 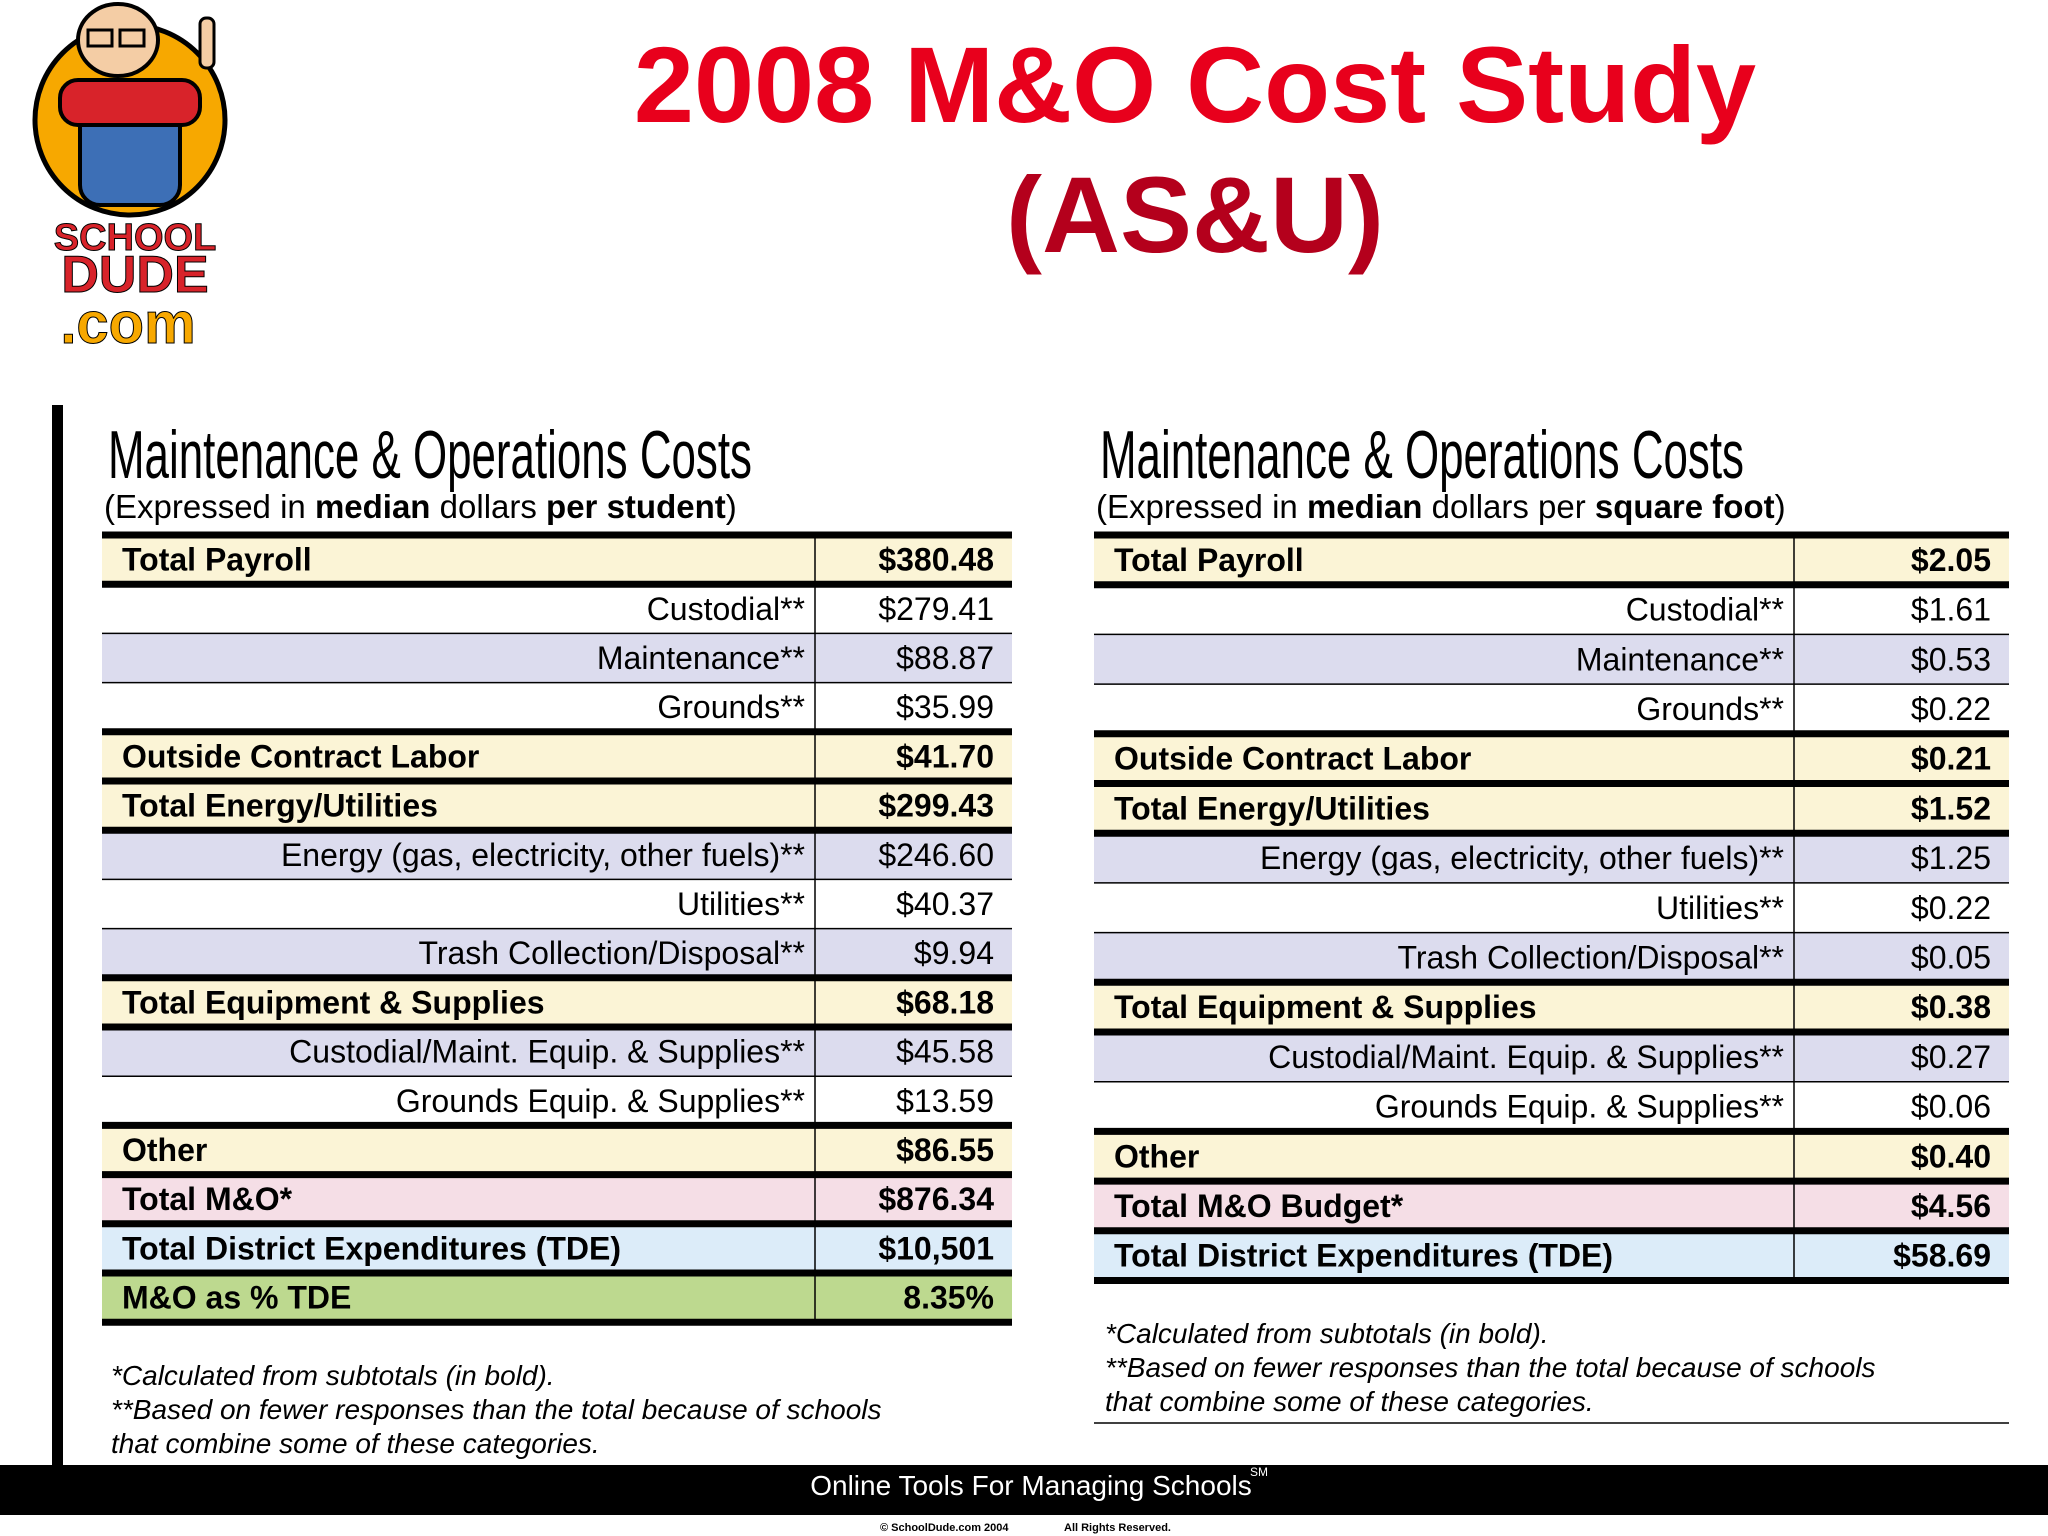 What do you see at coordinates (1951, 1206) in the screenshot?
I see `row-value: $4.56` at bounding box center [1951, 1206].